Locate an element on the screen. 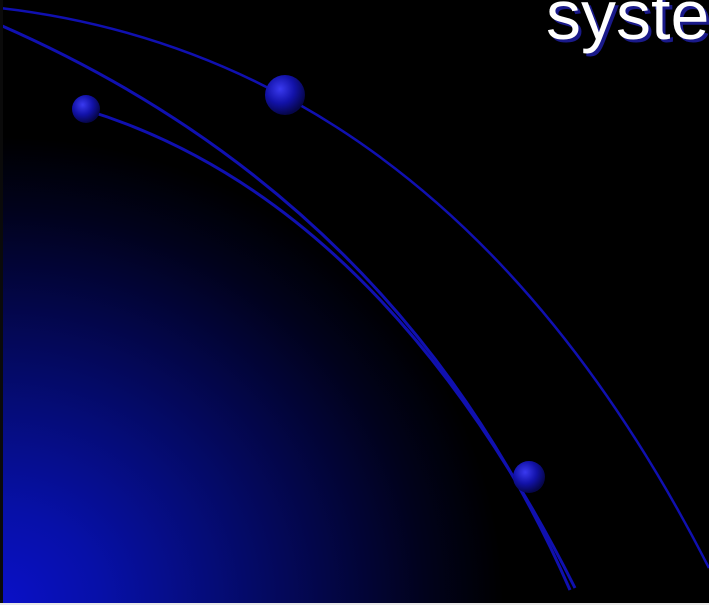  slide-bottom-edge is located at coordinates (354, 604).